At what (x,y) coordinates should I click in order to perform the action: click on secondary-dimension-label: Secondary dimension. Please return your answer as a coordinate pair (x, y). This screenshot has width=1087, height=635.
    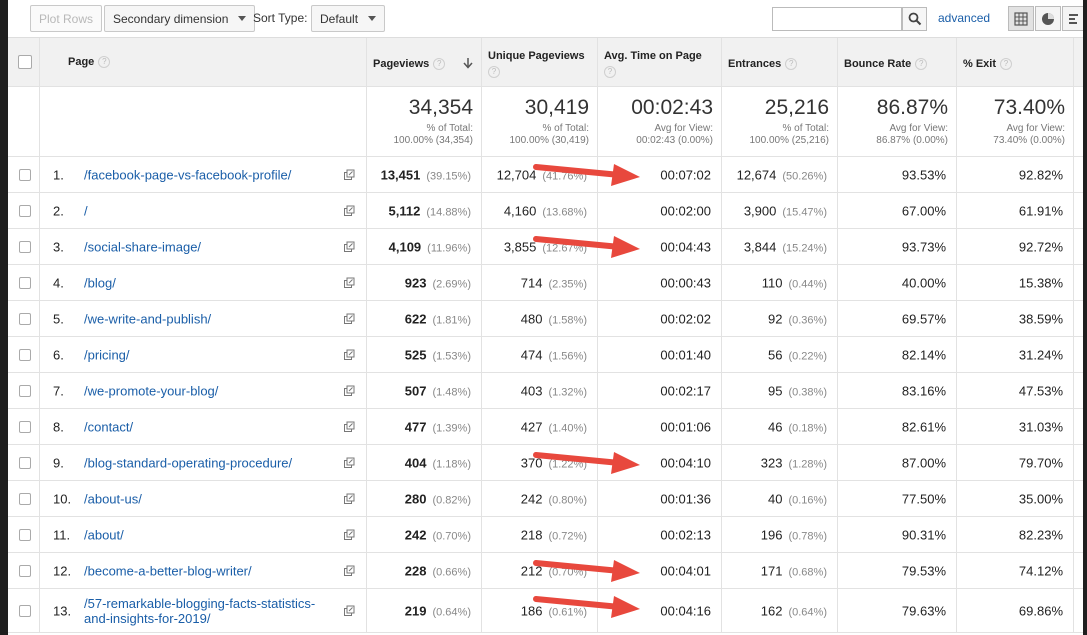
    Looking at the image, I should click on (171, 18).